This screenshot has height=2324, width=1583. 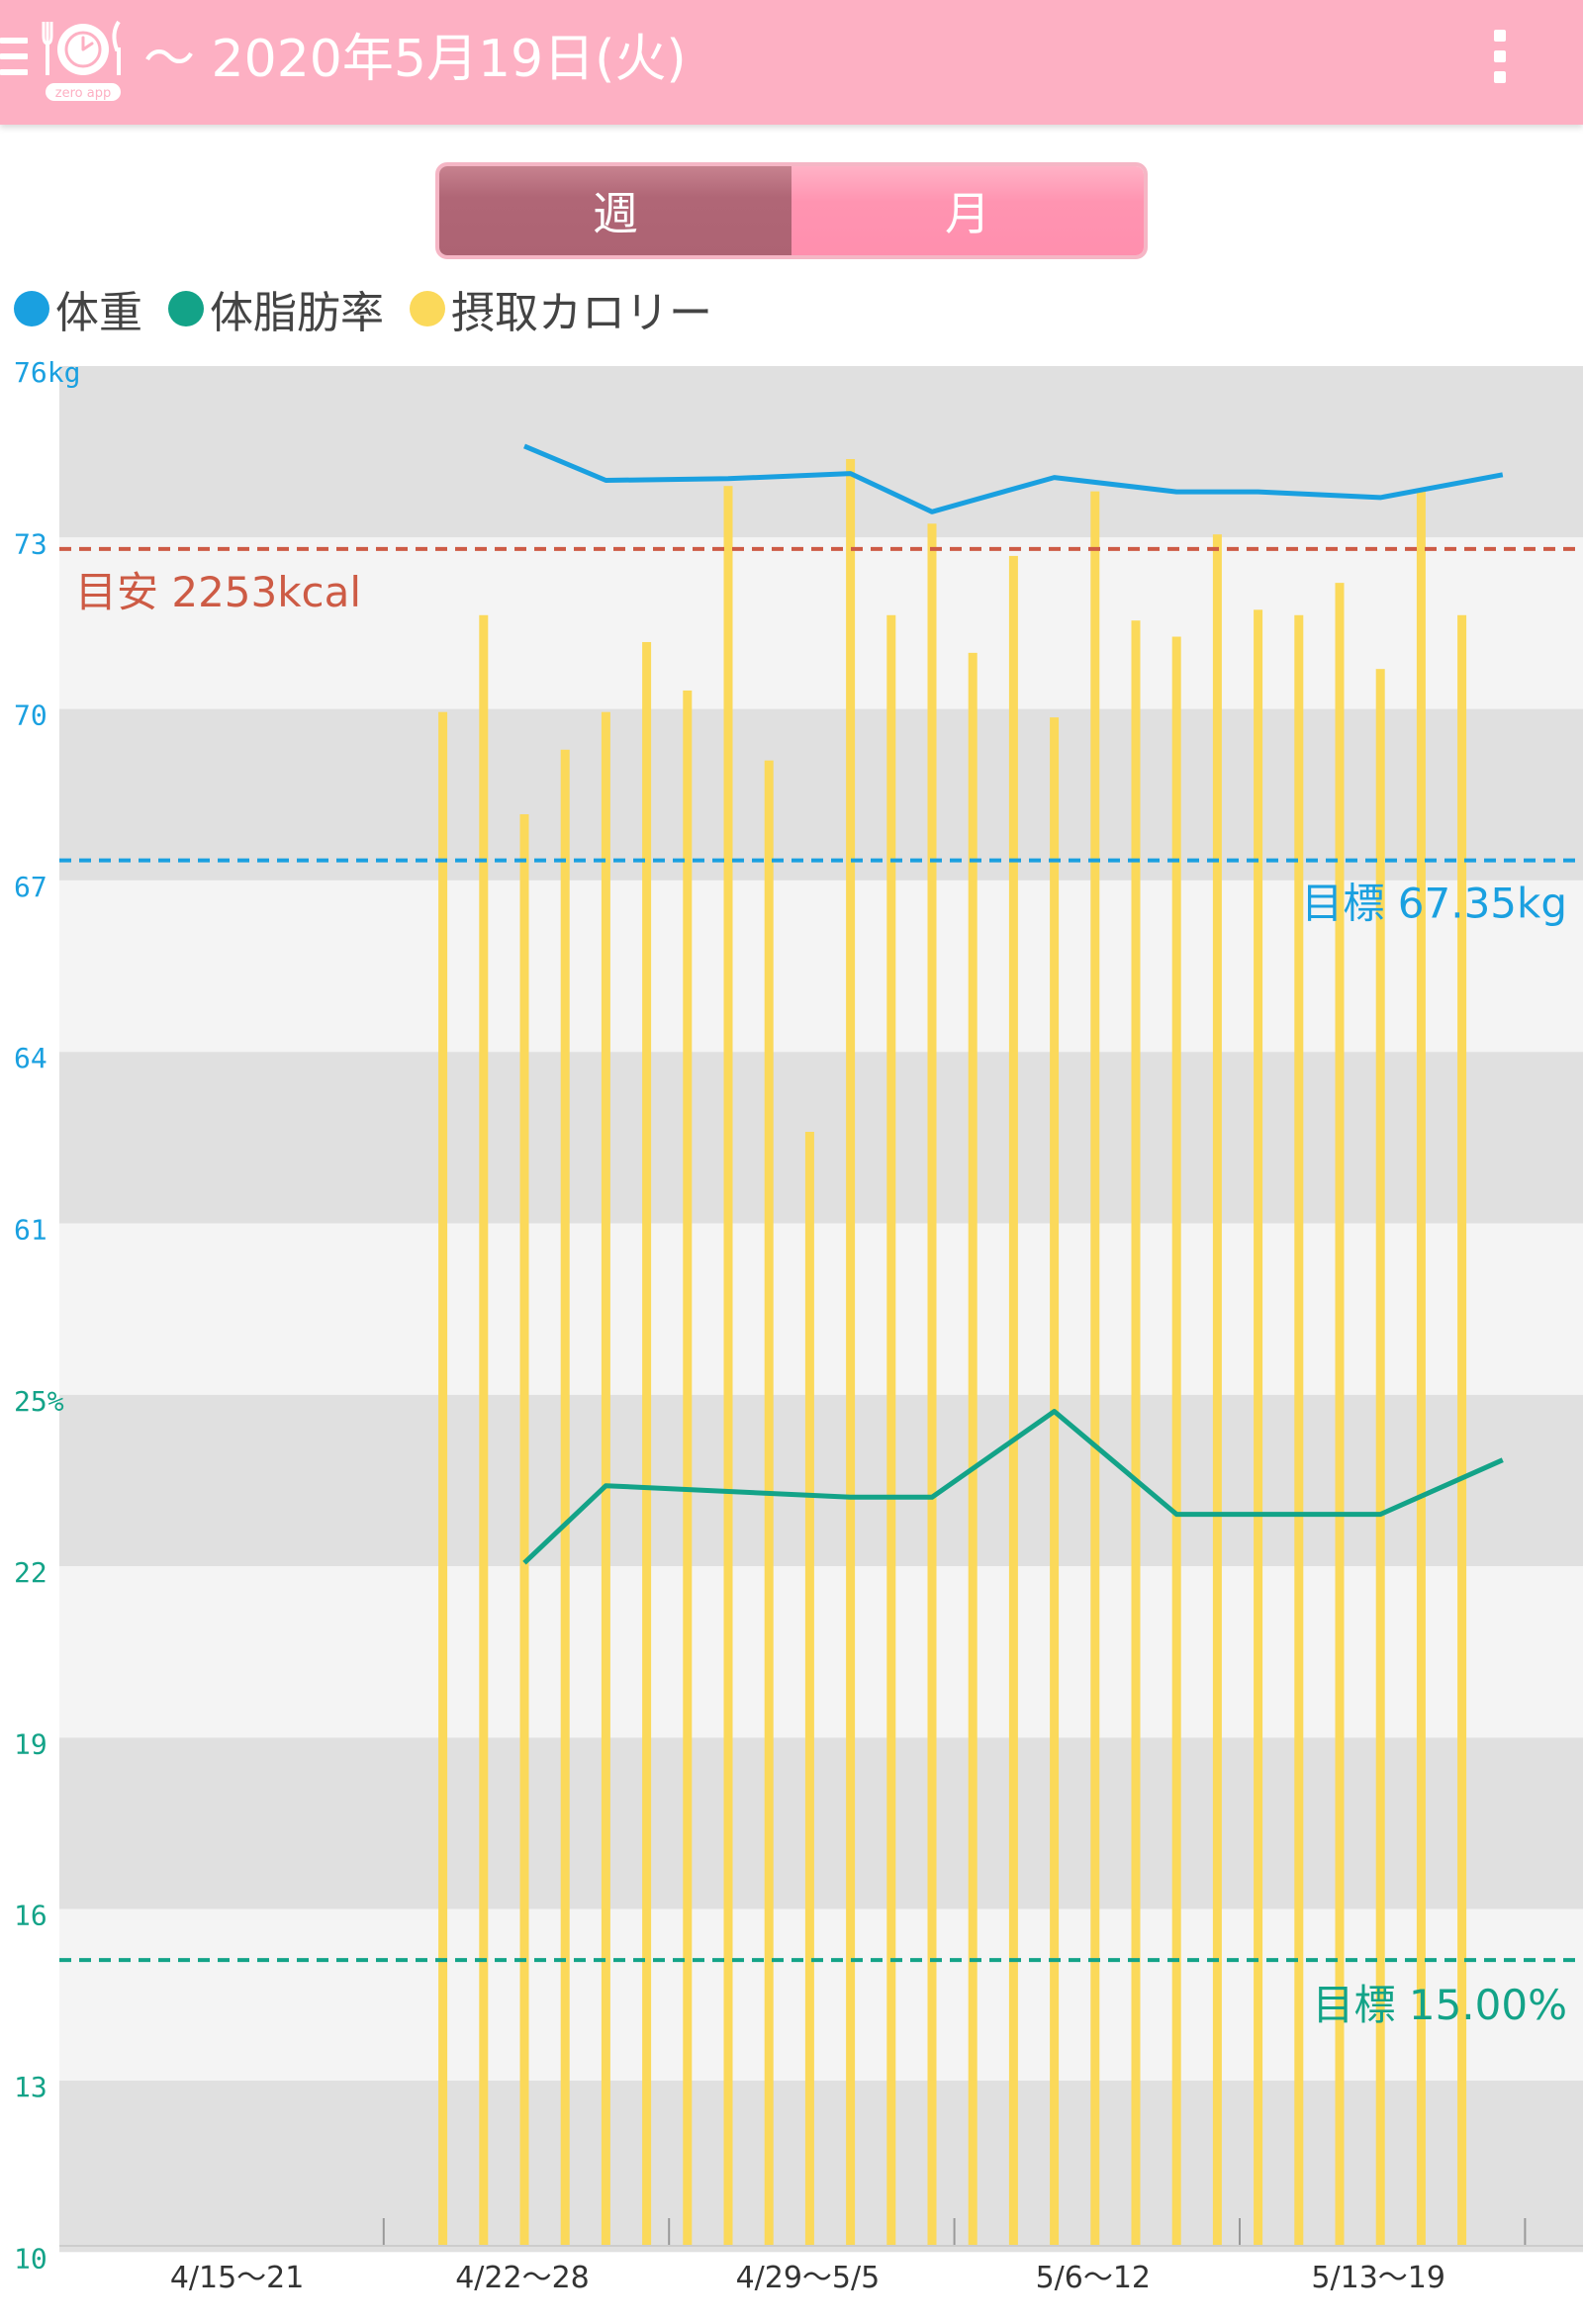 I want to click on legend-item-calories: 摂取カロリー, so click(x=561, y=308).